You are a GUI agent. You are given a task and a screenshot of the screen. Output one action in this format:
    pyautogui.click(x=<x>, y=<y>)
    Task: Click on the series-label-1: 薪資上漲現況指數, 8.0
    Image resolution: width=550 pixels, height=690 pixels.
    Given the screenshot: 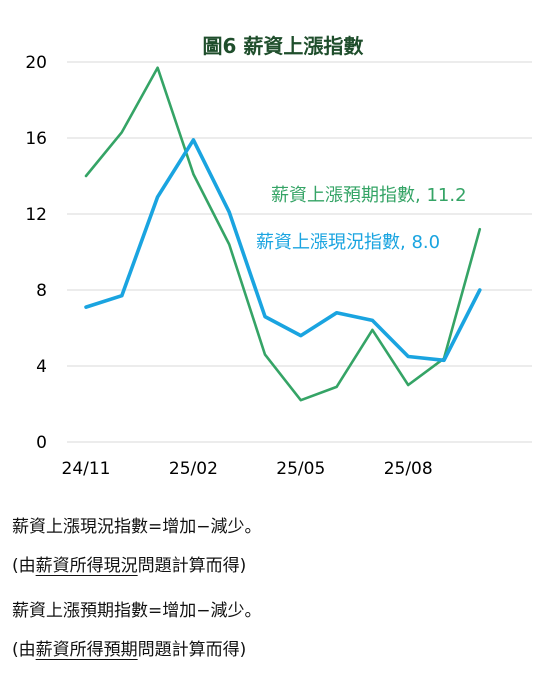 What is the action you would take?
    pyautogui.click(x=348, y=242)
    